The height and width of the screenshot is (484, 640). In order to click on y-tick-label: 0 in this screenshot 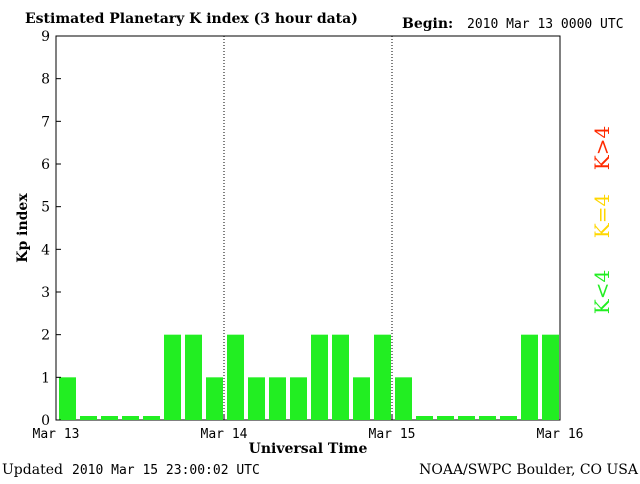, I will do `click(45, 421)`.